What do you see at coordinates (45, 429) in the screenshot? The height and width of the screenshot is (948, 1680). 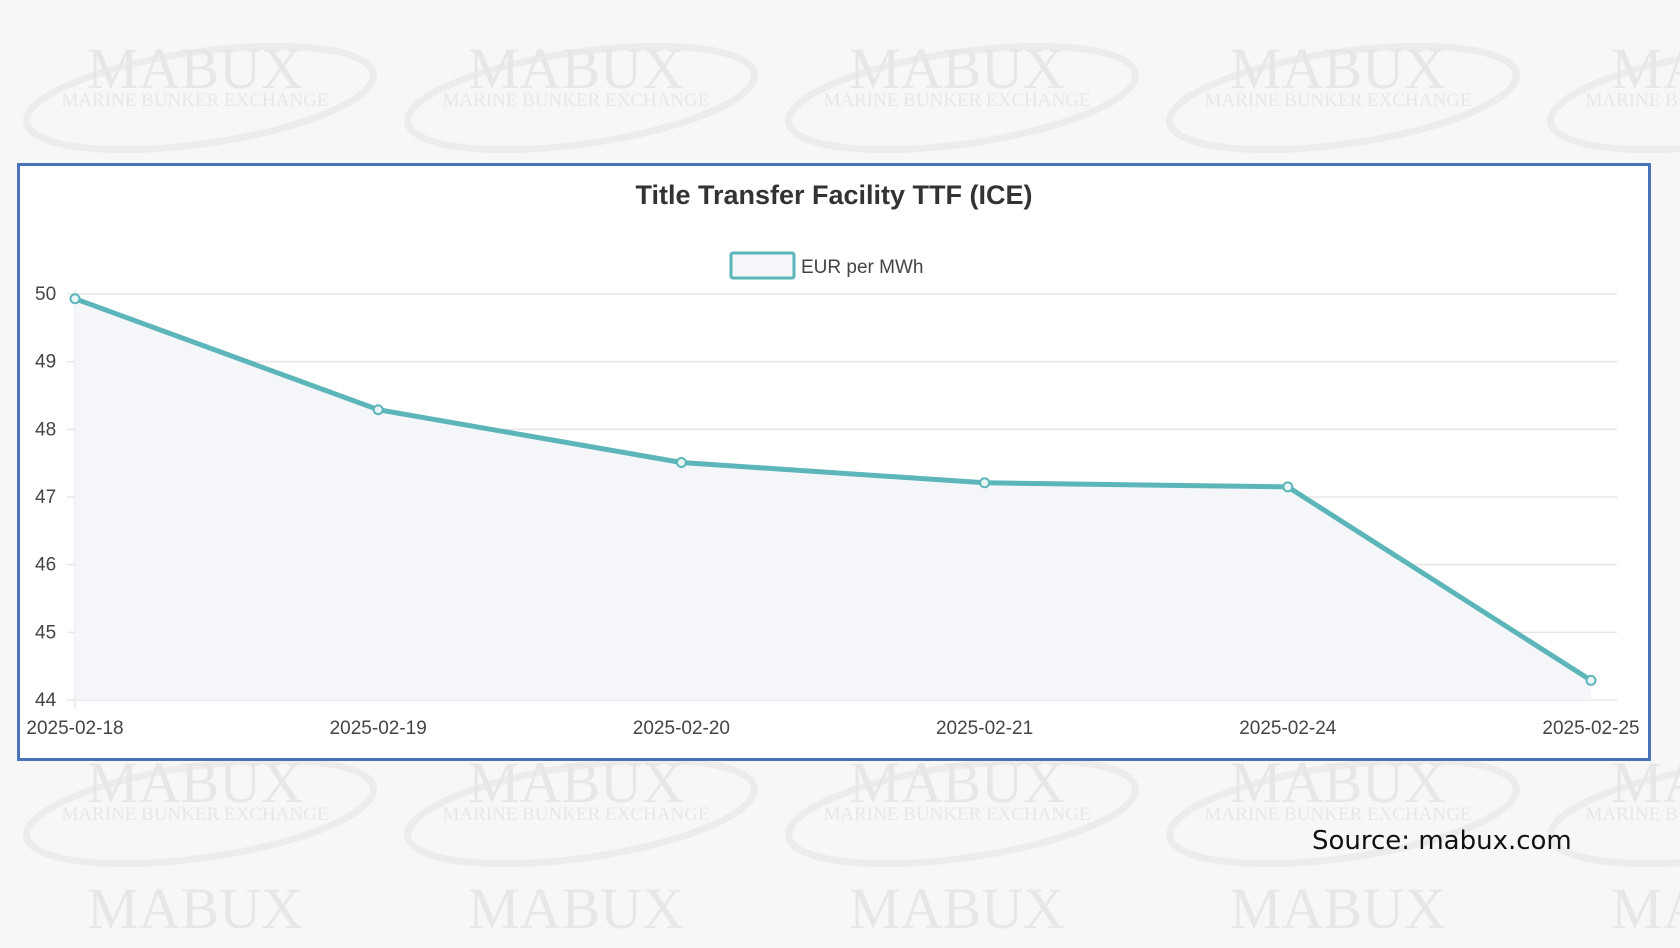 I see `y-tick-label: 48` at bounding box center [45, 429].